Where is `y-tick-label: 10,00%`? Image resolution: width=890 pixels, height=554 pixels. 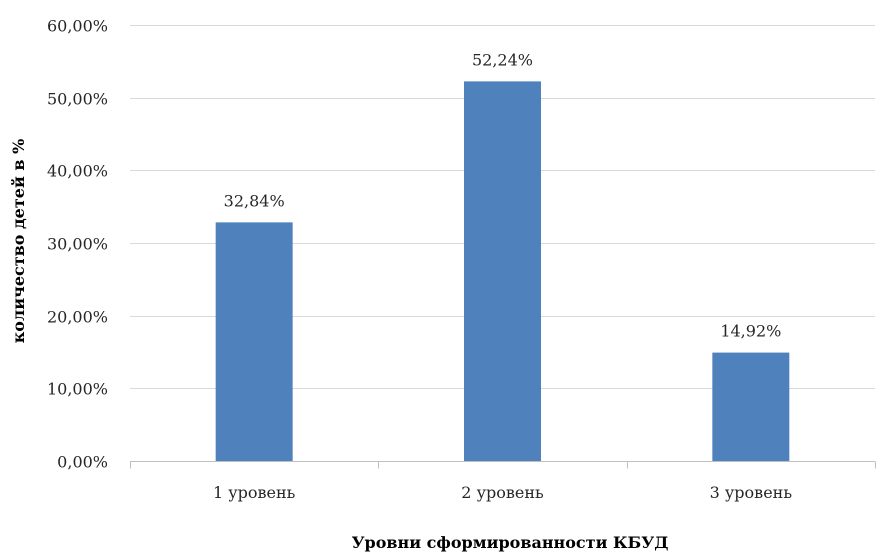
y-tick-label: 10,00% is located at coordinates (77, 389).